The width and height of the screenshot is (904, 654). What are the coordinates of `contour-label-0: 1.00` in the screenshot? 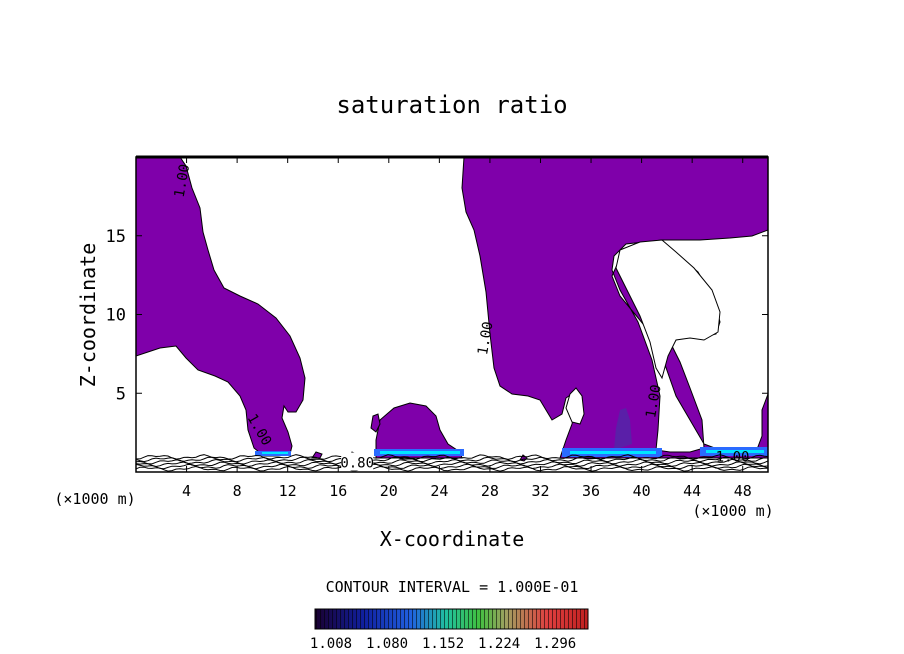 It's located at (183, 181).